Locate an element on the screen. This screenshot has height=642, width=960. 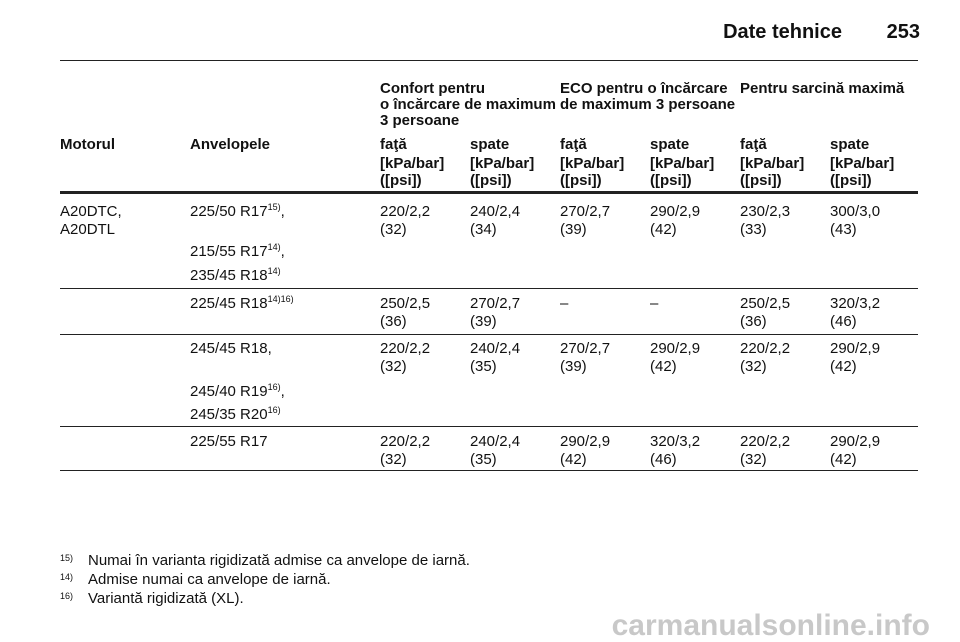
group-header: de maximum 3 persoane is located at coordinates (648, 104).